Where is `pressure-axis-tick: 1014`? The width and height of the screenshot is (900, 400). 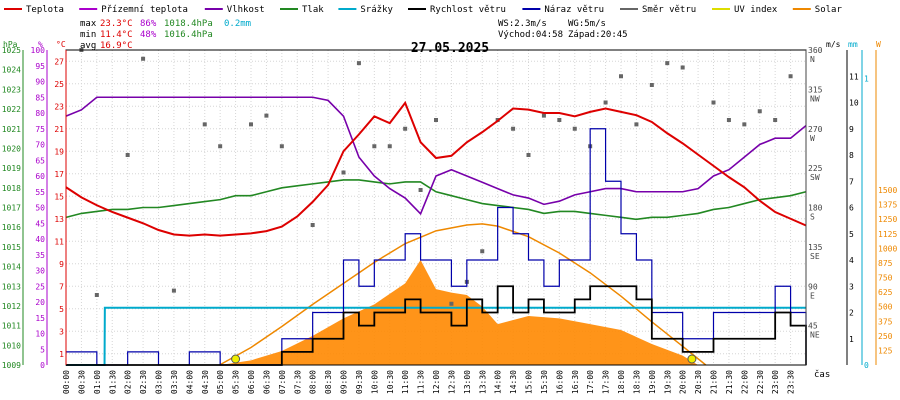 pressure-axis-tick: 1014 is located at coordinates (11, 267).